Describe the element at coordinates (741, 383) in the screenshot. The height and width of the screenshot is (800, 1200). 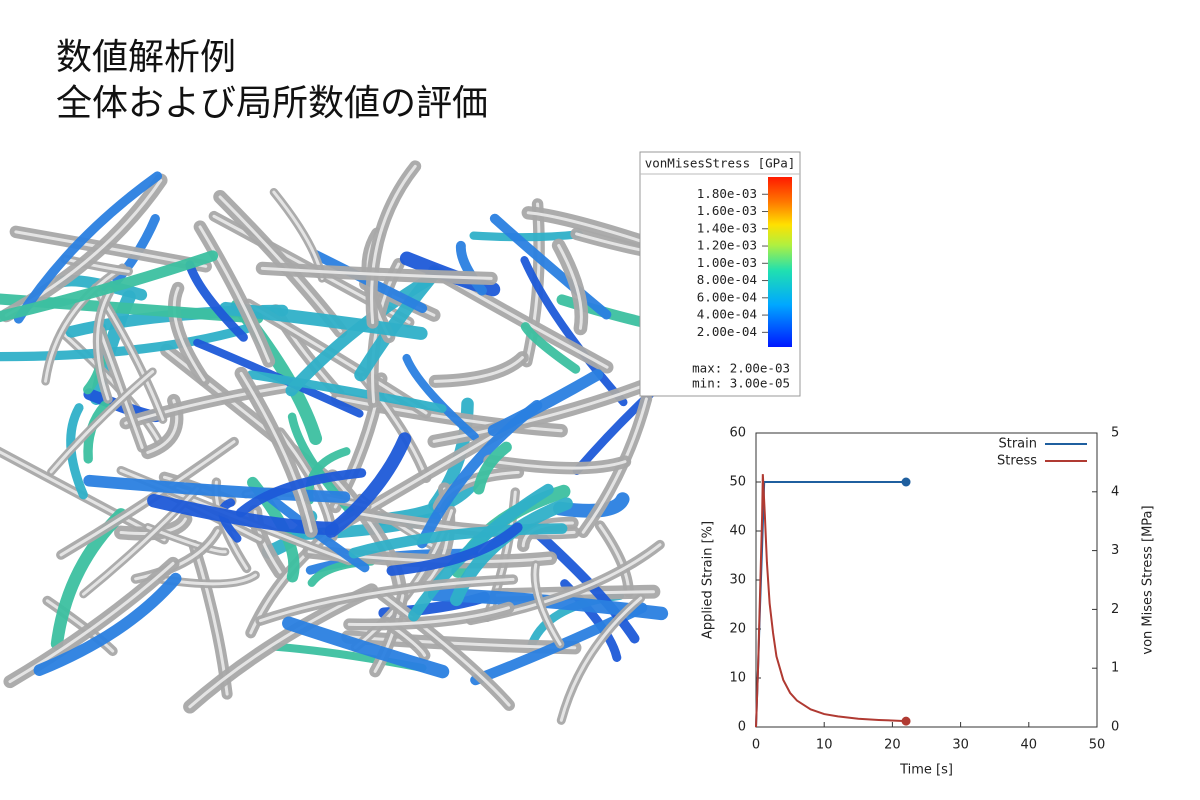
I see `colorbar-min: min: 3.00e-05` at that location.